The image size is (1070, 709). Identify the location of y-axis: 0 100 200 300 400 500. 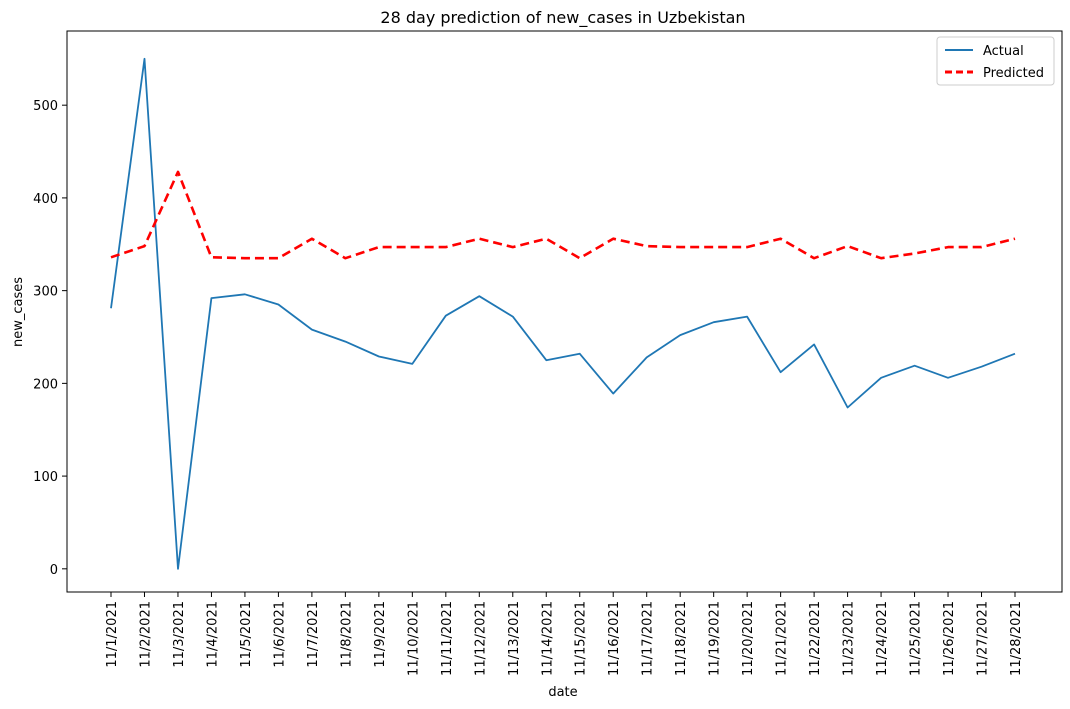
(50, 338).